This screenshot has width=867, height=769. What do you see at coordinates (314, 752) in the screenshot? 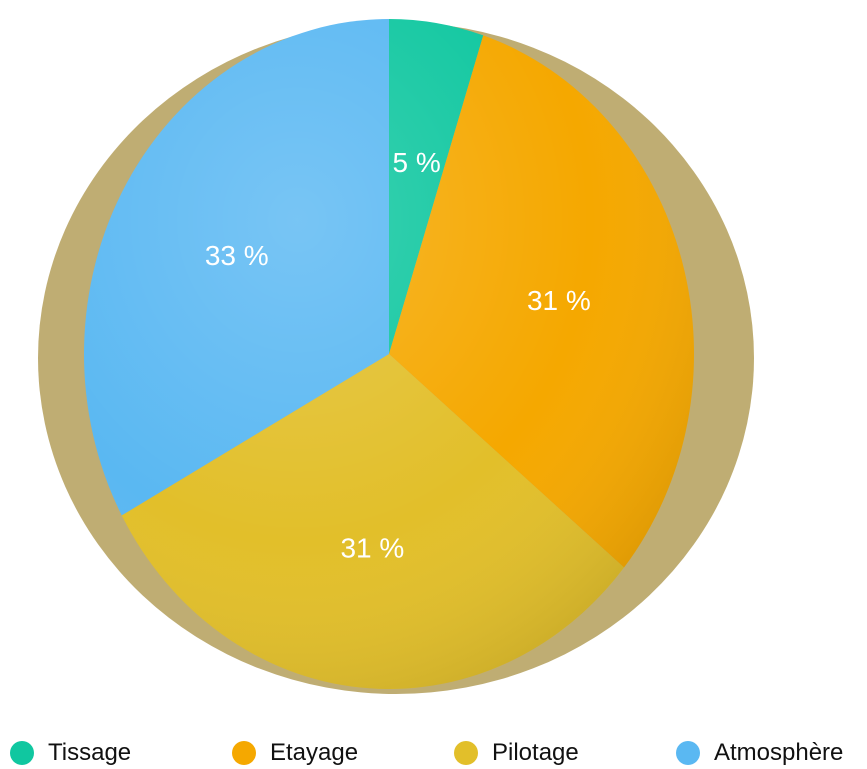
I see `legend-label-etayage: Etayage` at bounding box center [314, 752].